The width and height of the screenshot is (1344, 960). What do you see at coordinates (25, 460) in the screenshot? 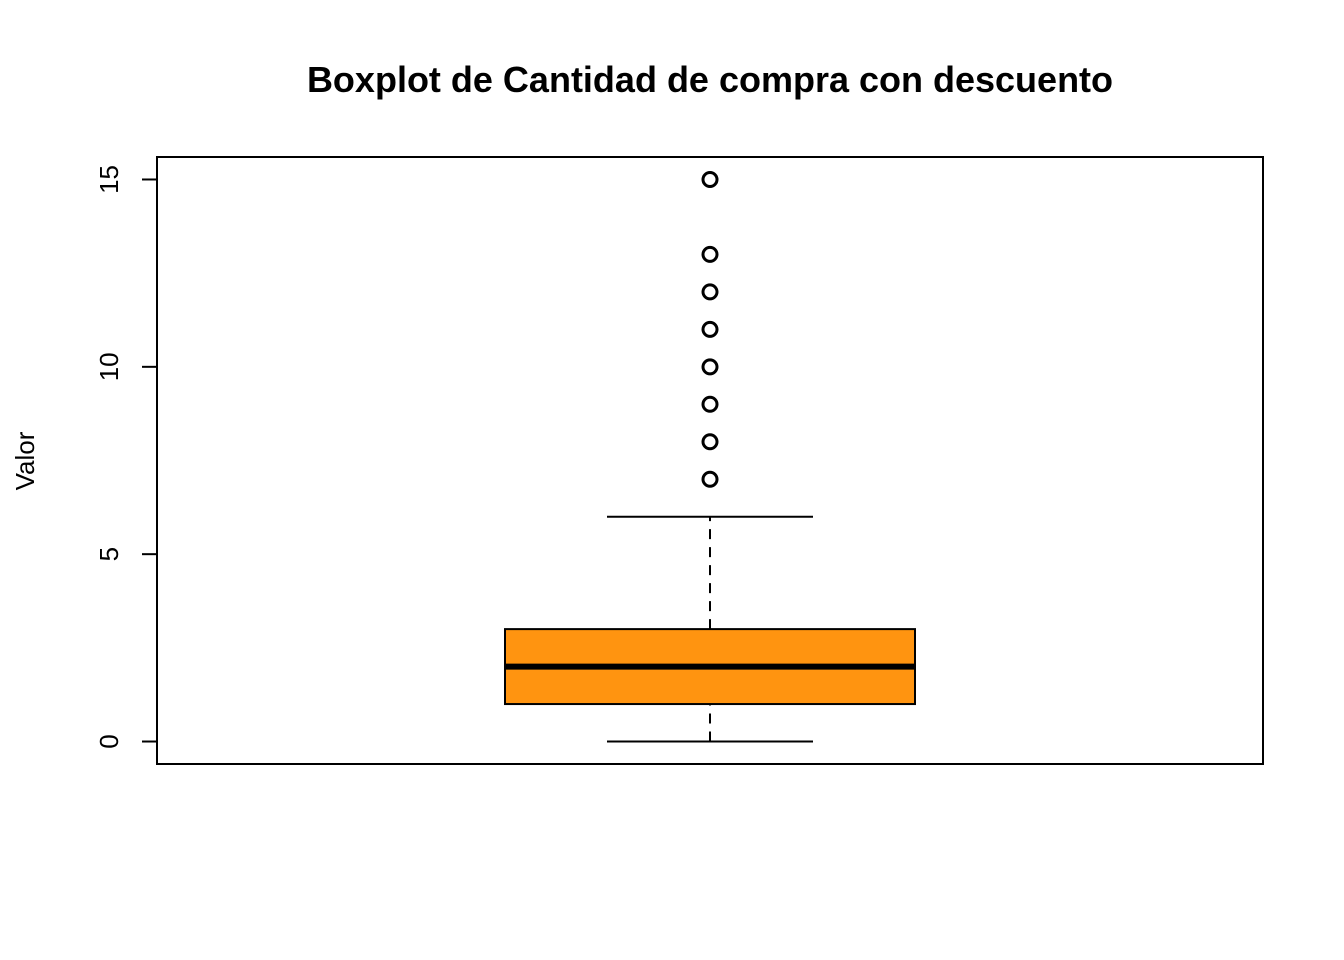
I see `y-axis-label: Valor` at bounding box center [25, 460].